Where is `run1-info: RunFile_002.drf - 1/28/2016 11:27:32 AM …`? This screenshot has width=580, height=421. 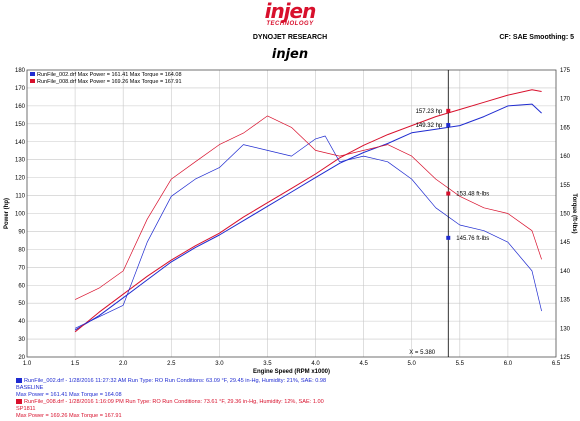 run1-info: RunFile_002.drf - 1/28/2016 11:27:32 AM … is located at coordinates (171, 388).